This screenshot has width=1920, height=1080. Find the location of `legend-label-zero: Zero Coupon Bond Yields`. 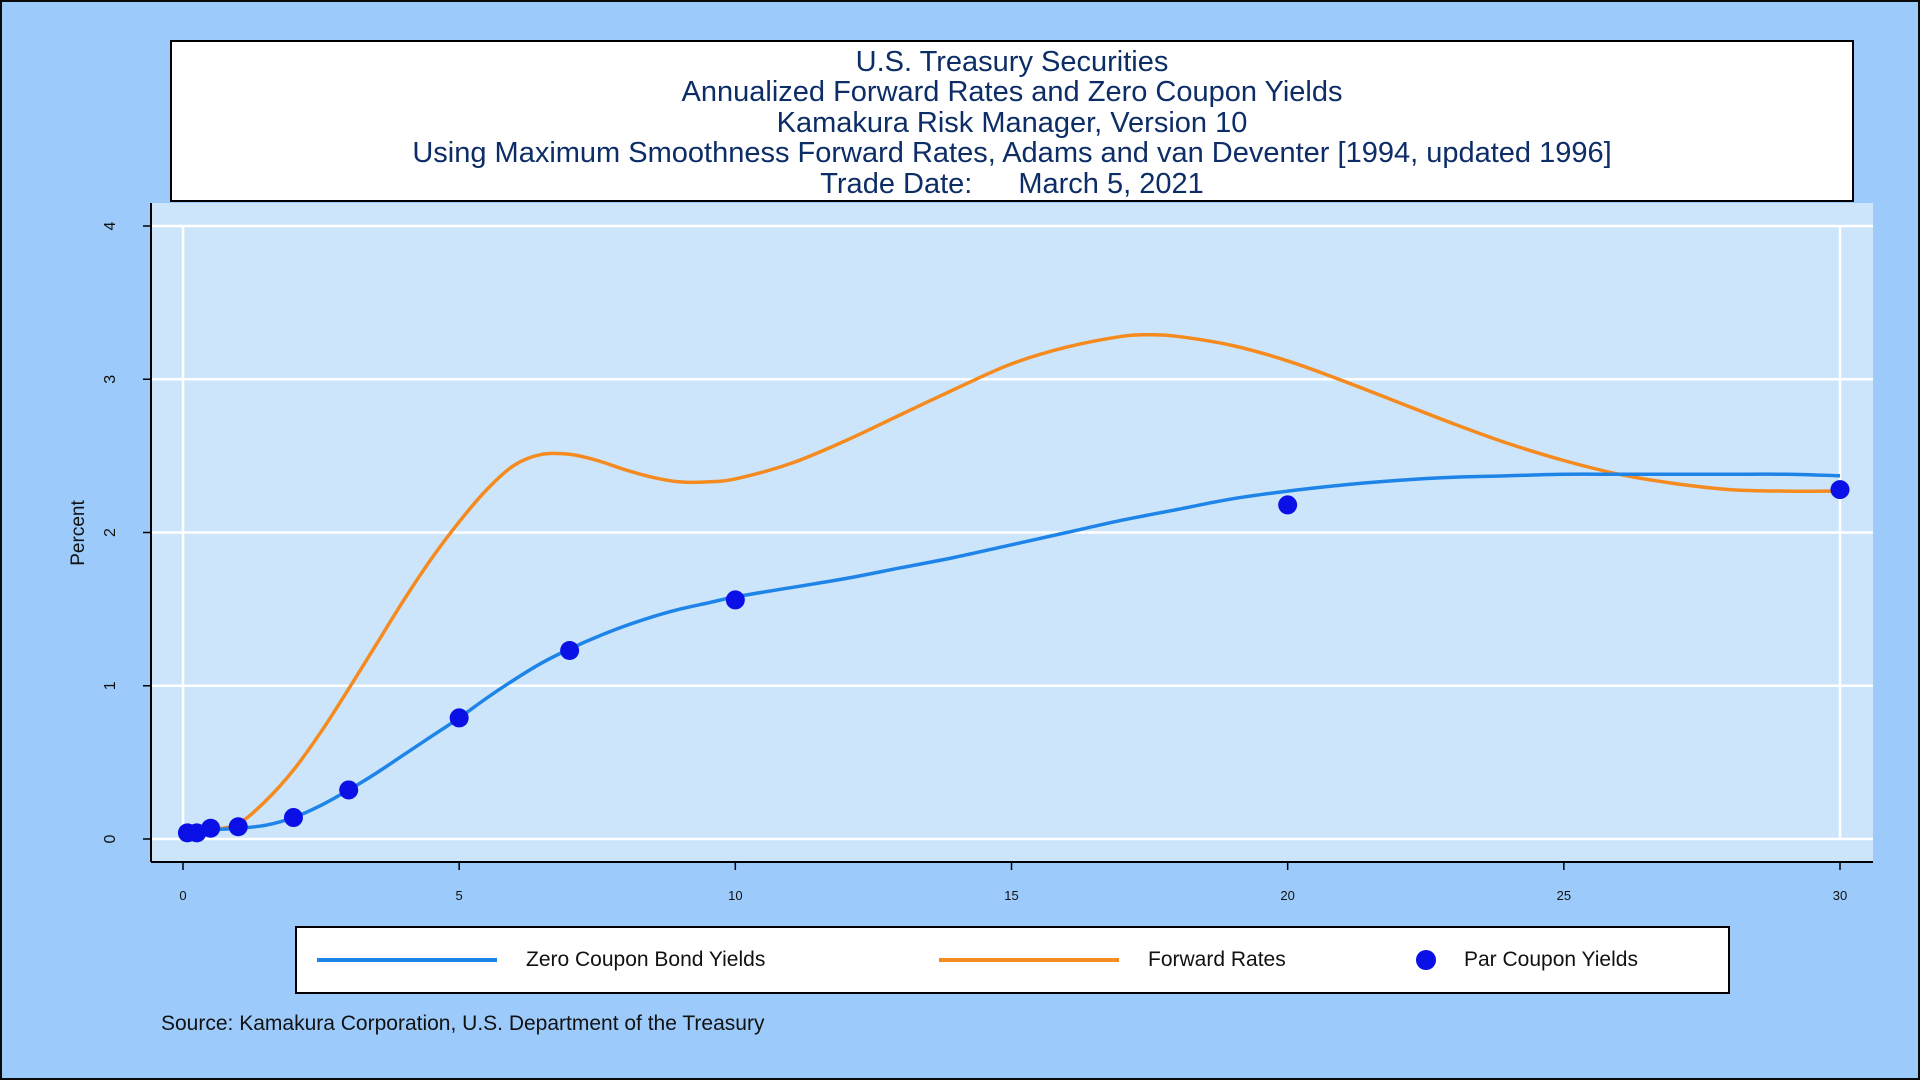

legend-label-zero: Zero Coupon Bond Yields is located at coordinates (646, 959).